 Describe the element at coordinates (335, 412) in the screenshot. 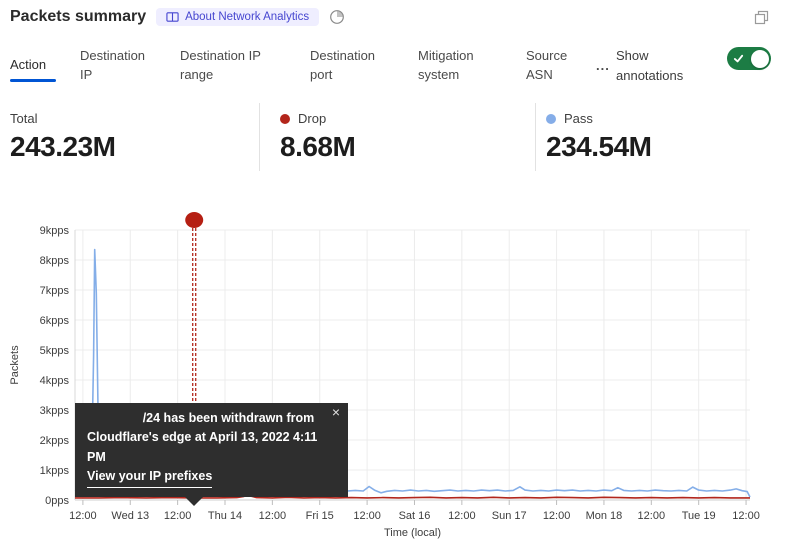

I see `close-icon: ×` at that location.